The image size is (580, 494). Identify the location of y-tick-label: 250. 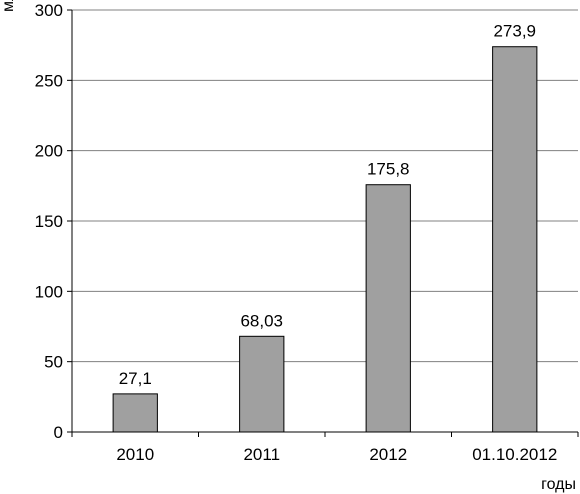
(49, 80).